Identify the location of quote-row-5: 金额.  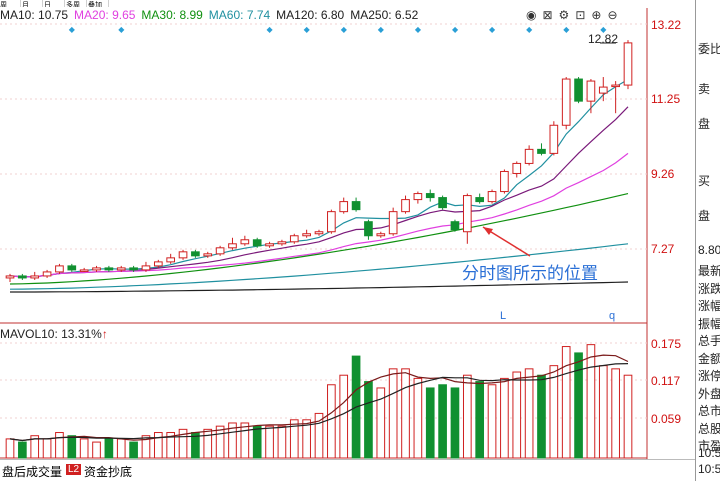
(709, 358).